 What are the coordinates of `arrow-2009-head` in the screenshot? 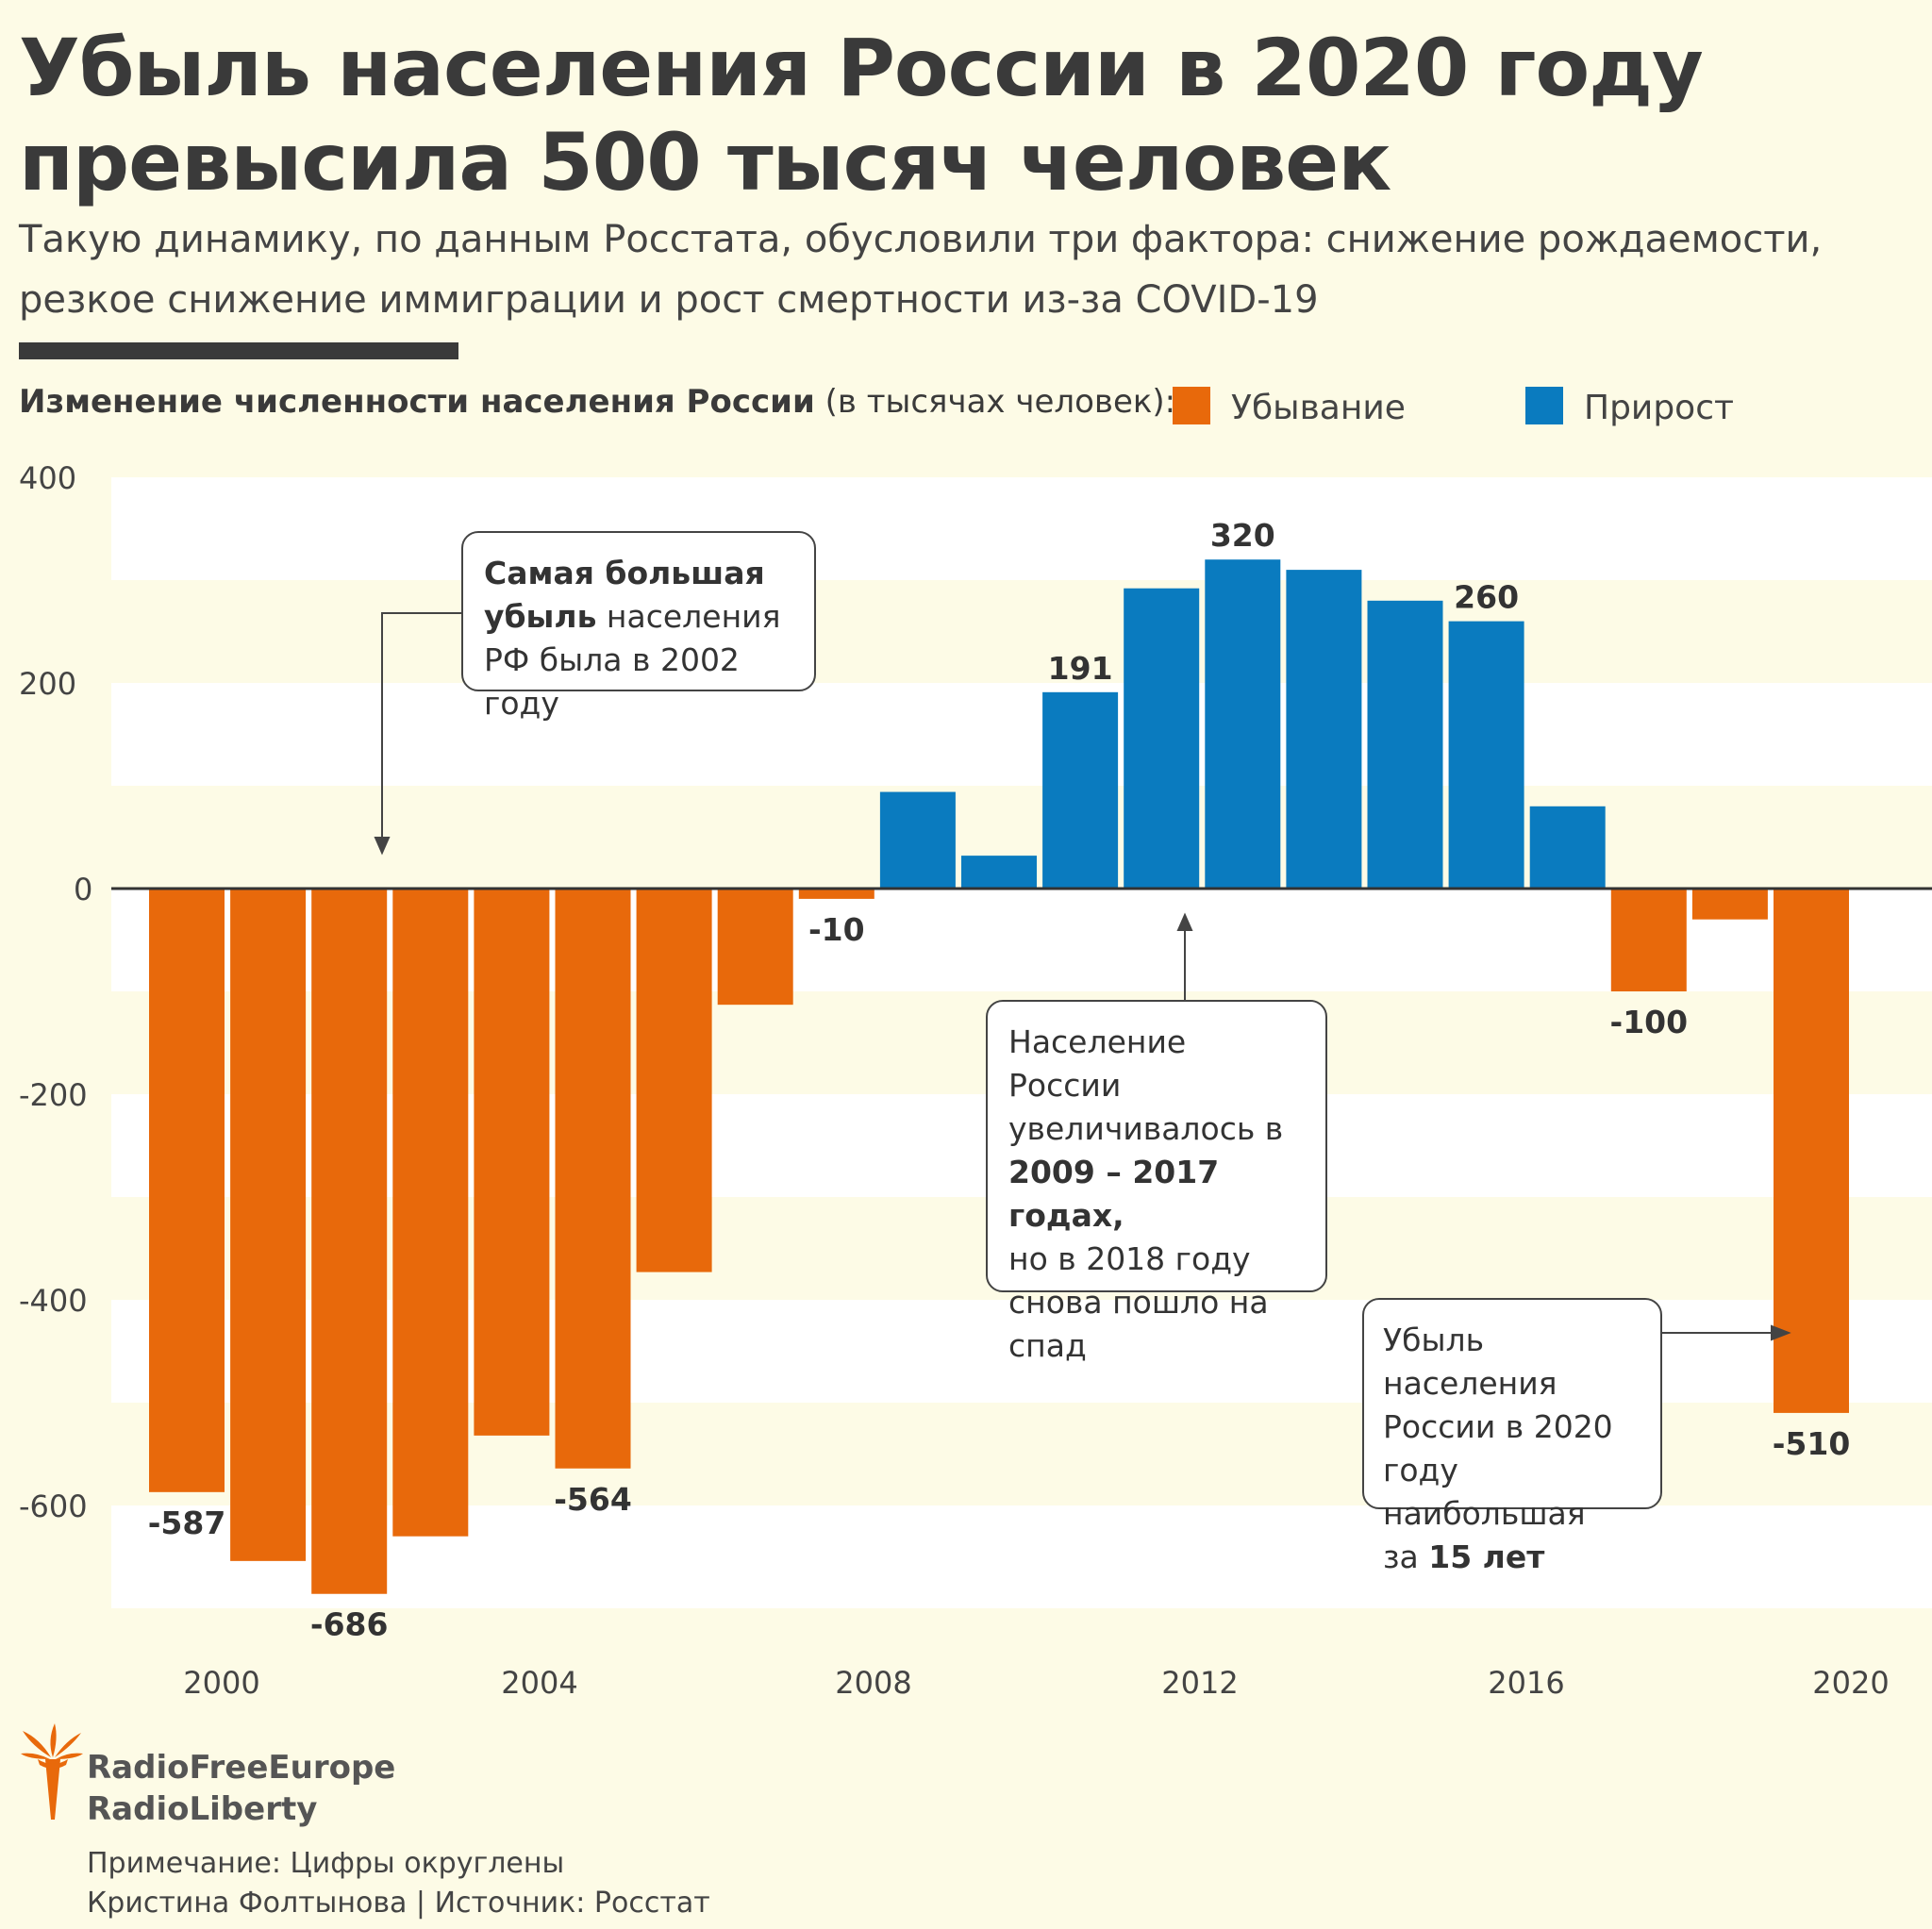 It's located at (1184, 921).